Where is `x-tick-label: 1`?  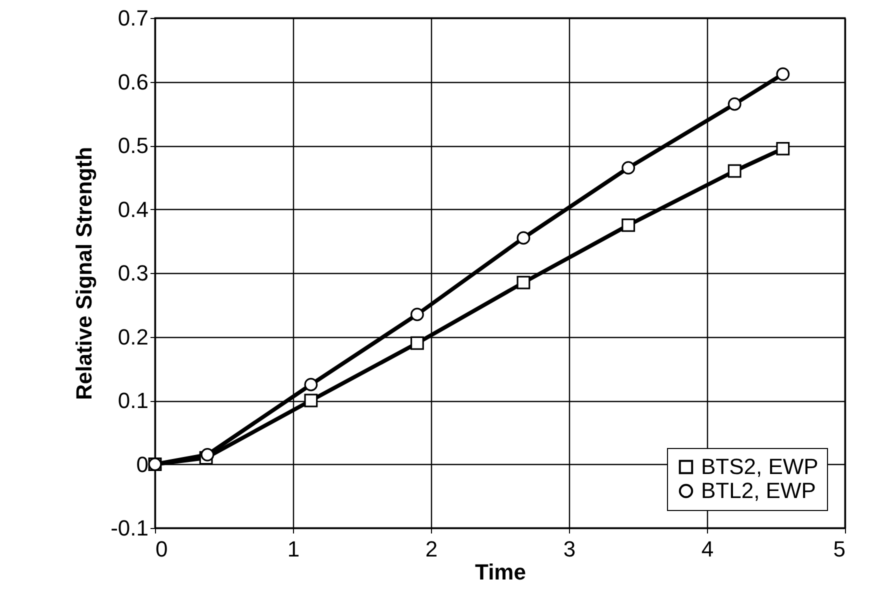 x-tick-label: 1 is located at coordinates (293, 549).